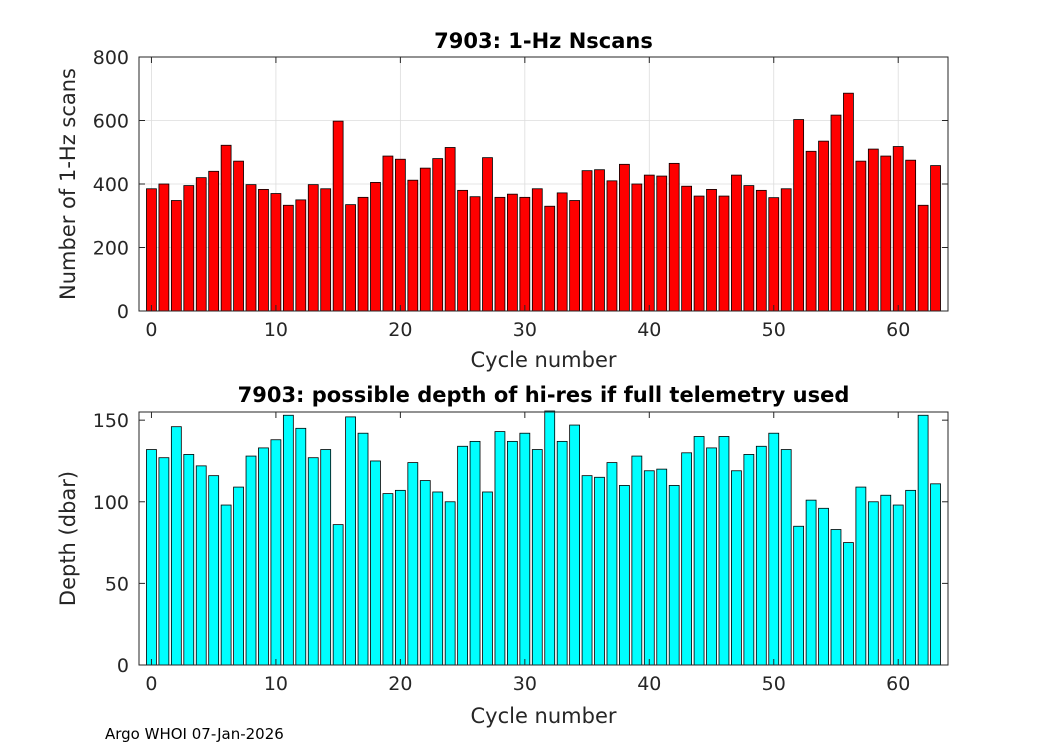 The height and width of the screenshot is (750, 1050). Describe the element at coordinates (400, 684) in the screenshot. I see `plot2-x-tick-label: 20` at that location.